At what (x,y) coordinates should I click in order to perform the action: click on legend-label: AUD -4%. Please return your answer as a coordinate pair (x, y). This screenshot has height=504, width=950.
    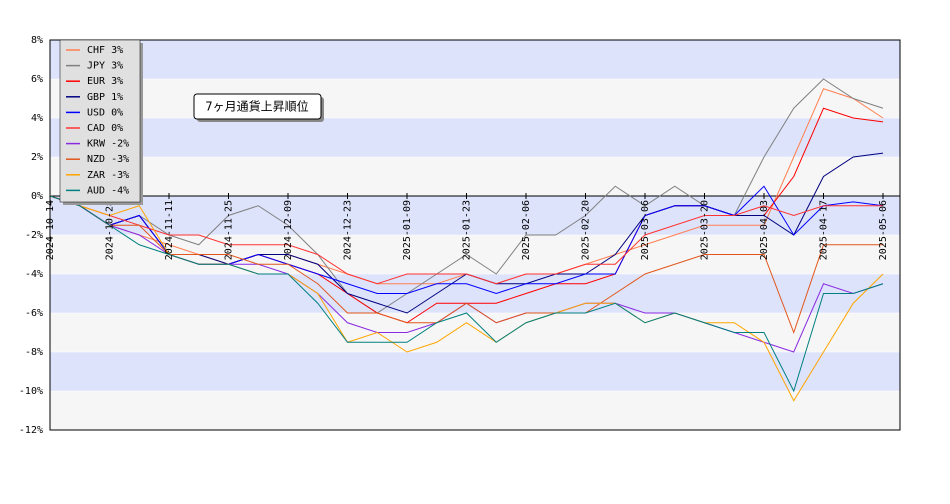
    Looking at the image, I should click on (108, 190).